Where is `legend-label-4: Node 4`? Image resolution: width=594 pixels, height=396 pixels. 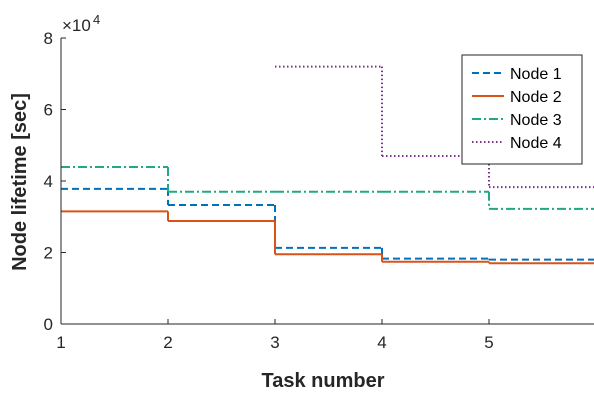
legend-label-4: Node 4 is located at coordinates (536, 143).